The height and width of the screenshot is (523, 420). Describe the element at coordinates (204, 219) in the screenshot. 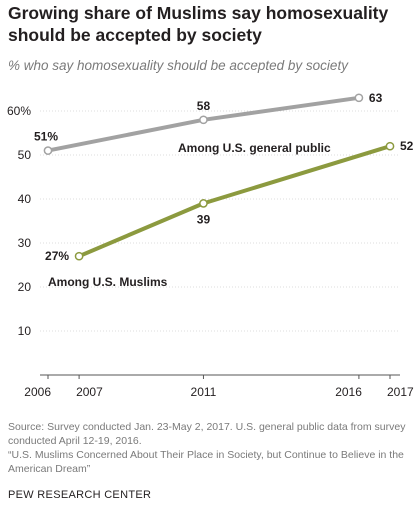

I see `data-label: 39` at that location.